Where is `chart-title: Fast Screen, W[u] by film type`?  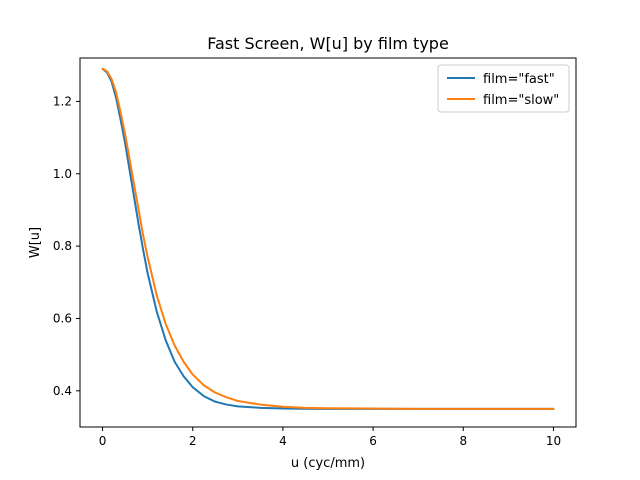 chart-title: Fast Screen, W[u] by film type is located at coordinates (328, 43).